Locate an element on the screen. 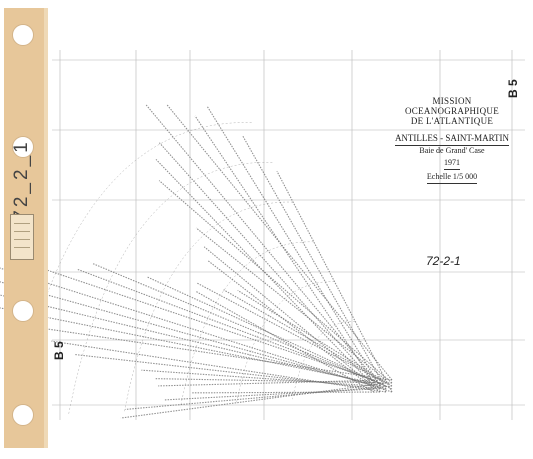  mission-title: MISSION OCEANOGRAPHIQUE is located at coordinates (452, 106).